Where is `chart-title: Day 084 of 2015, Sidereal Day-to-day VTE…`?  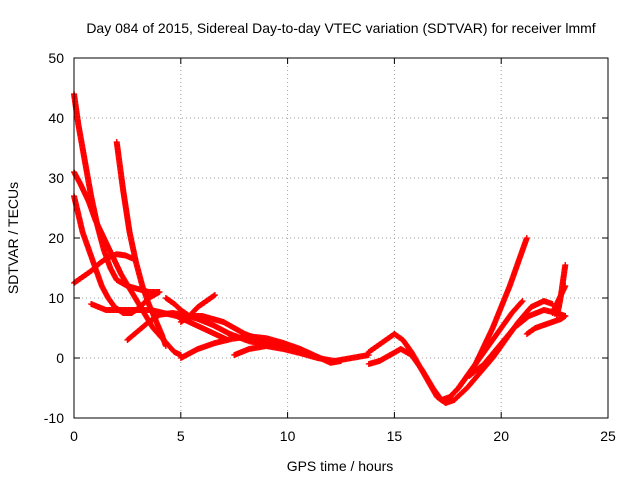
chart-title: Day 084 of 2015, Sidereal Day-to-day VTE… is located at coordinates (340, 28).